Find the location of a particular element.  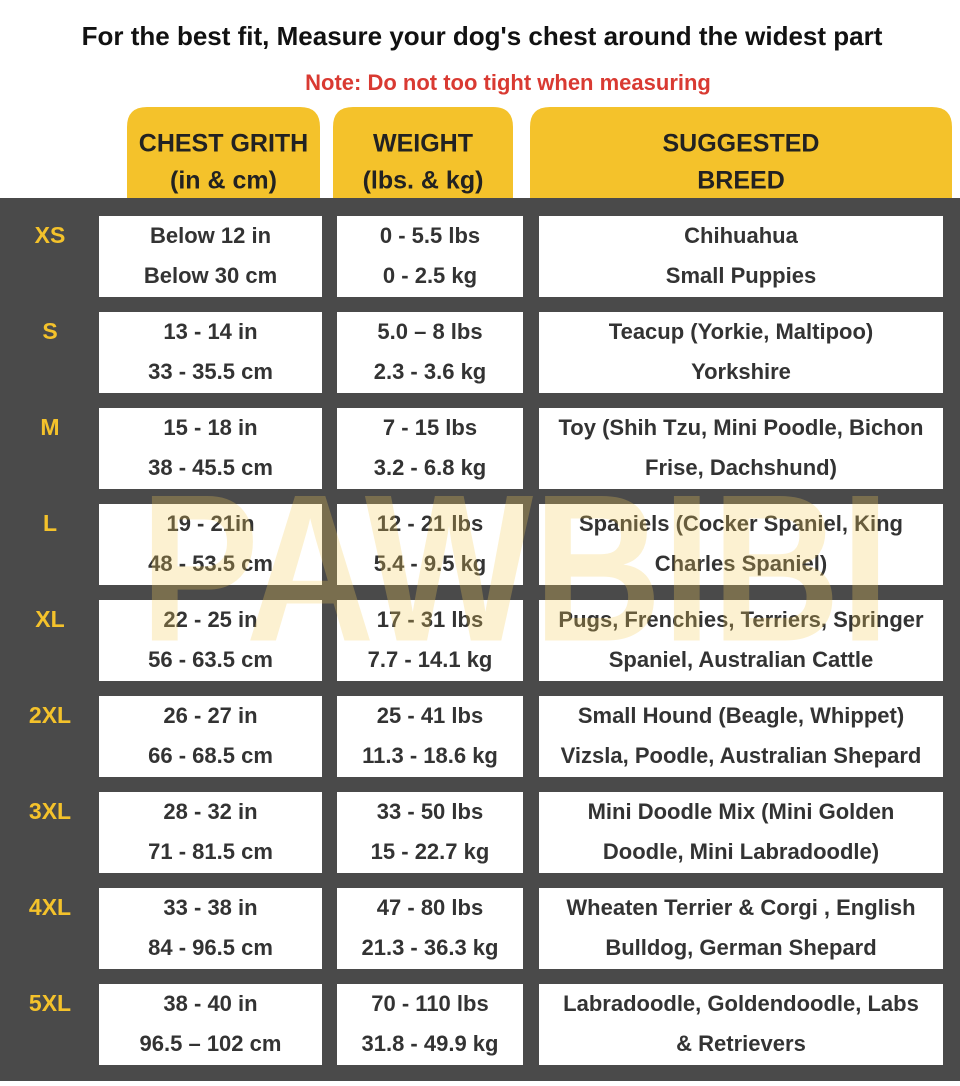

column-header: BREED is located at coordinates (741, 181).